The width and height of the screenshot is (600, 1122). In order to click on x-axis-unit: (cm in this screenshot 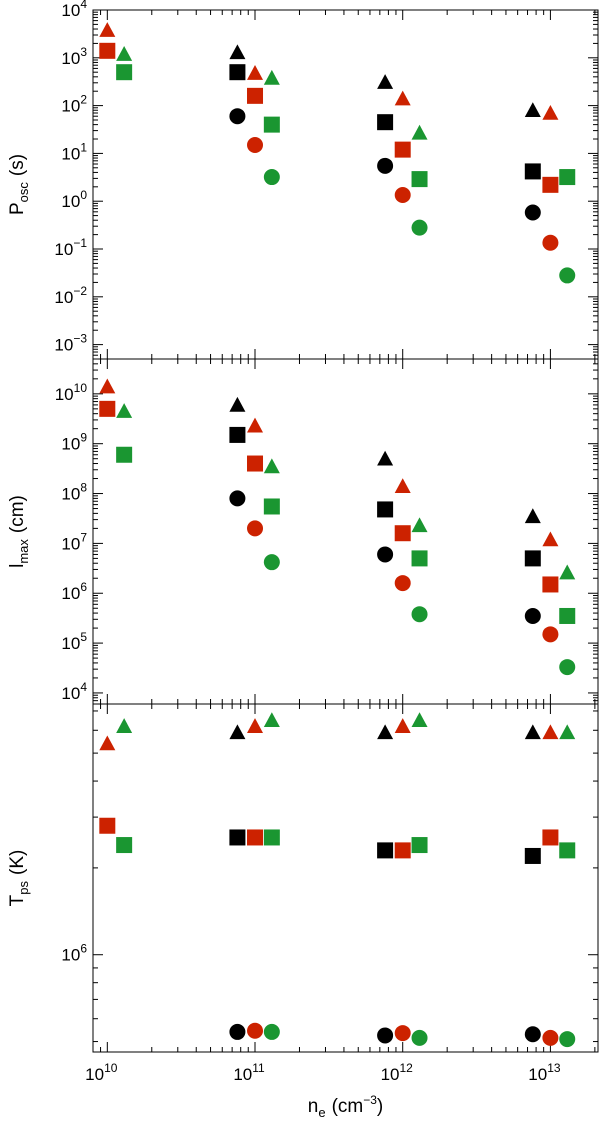, I will do `click(348, 1106)`.